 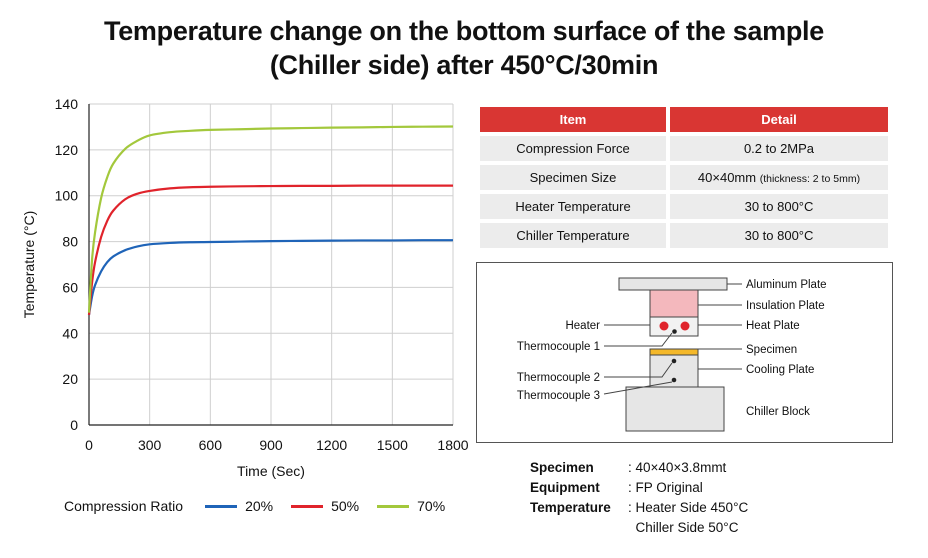 What do you see at coordinates (70, 379) in the screenshot?
I see `y-tick-label: 20` at bounding box center [70, 379].